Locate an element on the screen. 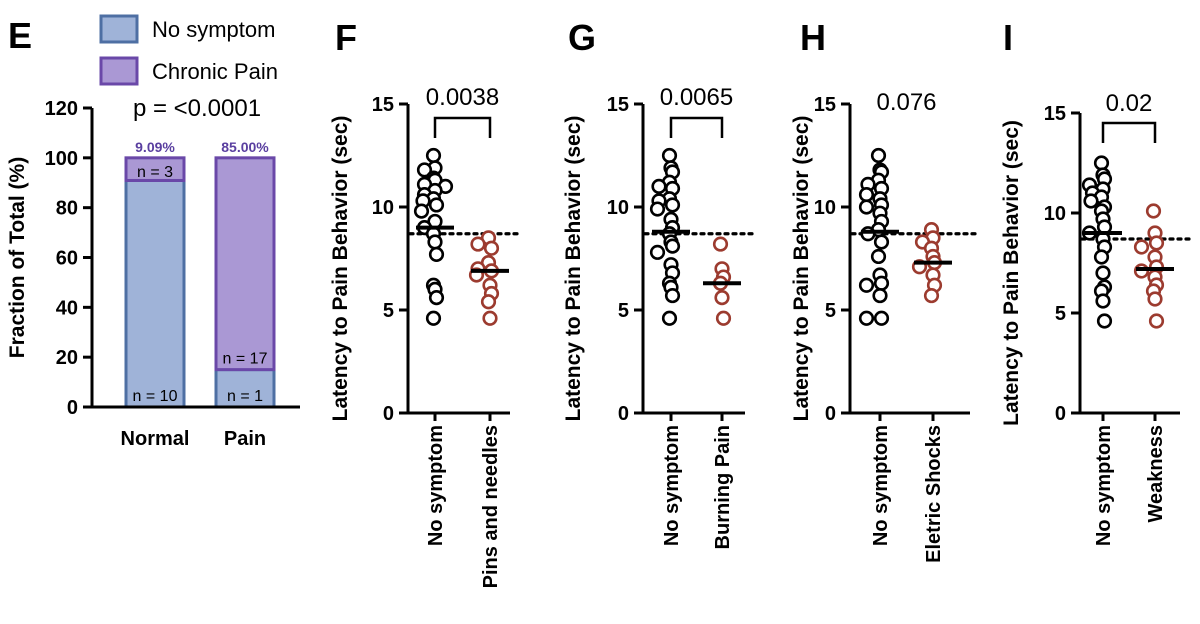 The height and width of the screenshot is (624, 1200). bar-top-percent-label: 9.09% is located at coordinates (155, 147).